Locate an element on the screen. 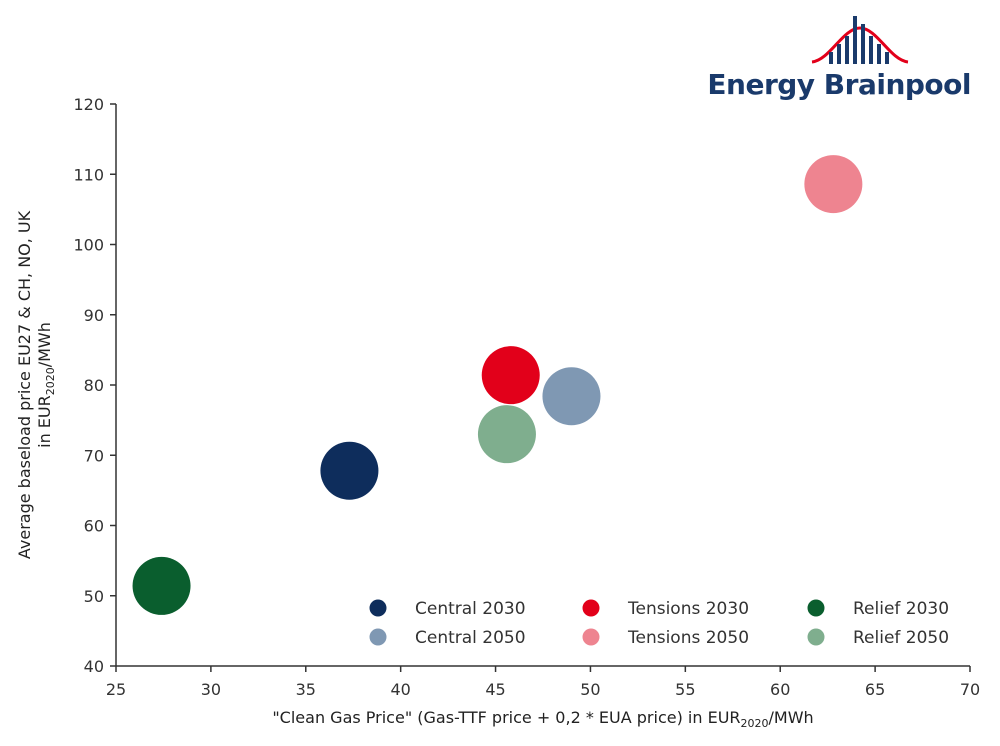 Image resolution: width=1000 pixels, height=746 pixels. legend-marker-central-2050 is located at coordinates (378, 637).